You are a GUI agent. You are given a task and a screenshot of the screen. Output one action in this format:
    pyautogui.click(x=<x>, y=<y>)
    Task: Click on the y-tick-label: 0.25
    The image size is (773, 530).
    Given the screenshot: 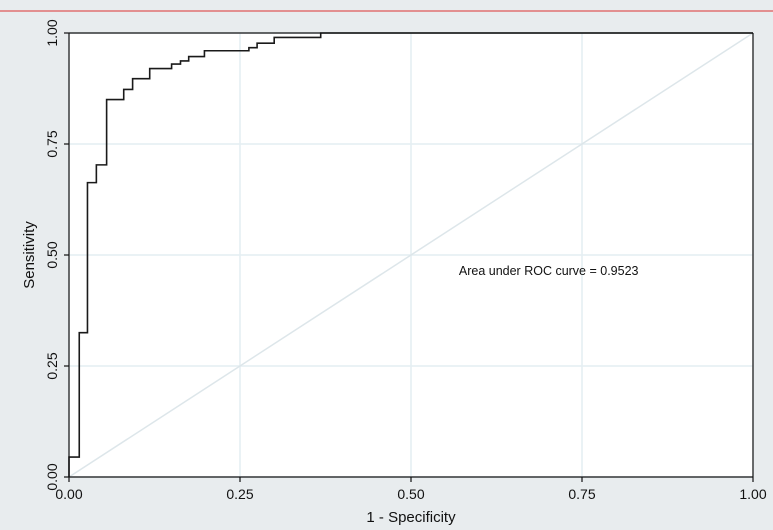 What is the action you would take?
    pyautogui.click(x=52, y=365)
    